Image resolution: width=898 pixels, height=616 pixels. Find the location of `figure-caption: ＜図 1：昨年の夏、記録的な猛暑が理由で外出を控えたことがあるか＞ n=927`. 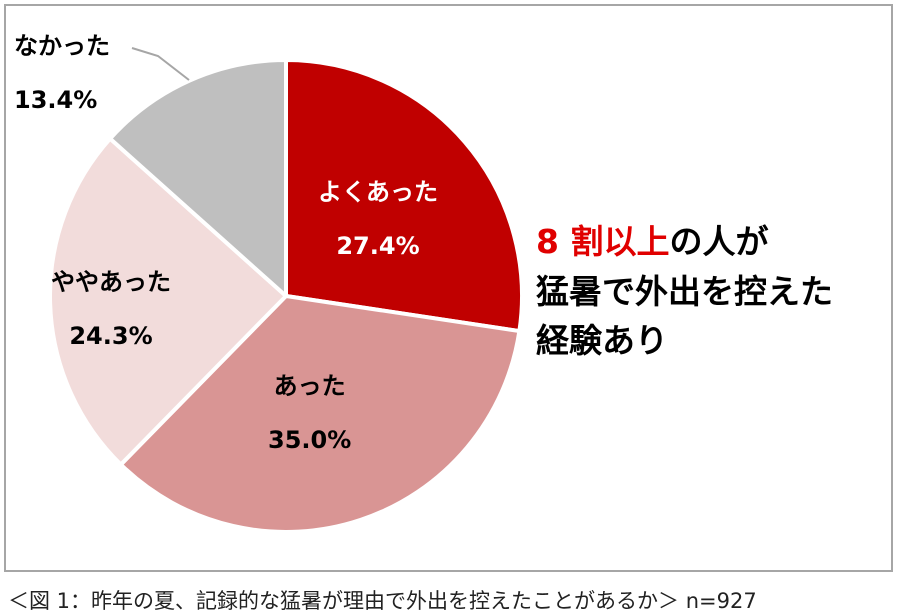

figure-caption: ＜図 1：昨年の夏、記録的な猛暑が理由で外出を控えたことがあるか＞ n=927 is located at coordinates (382, 601).